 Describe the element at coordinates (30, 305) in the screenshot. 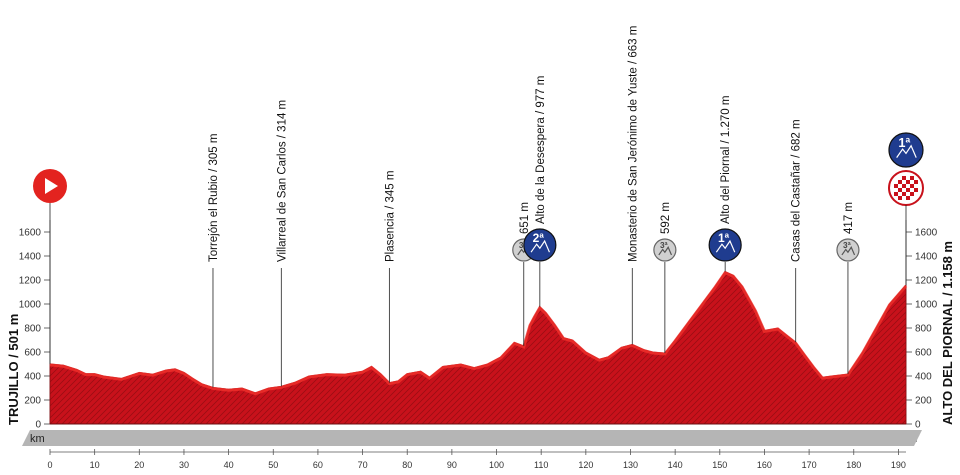

I see `y-tick-label-left: 1000` at that location.